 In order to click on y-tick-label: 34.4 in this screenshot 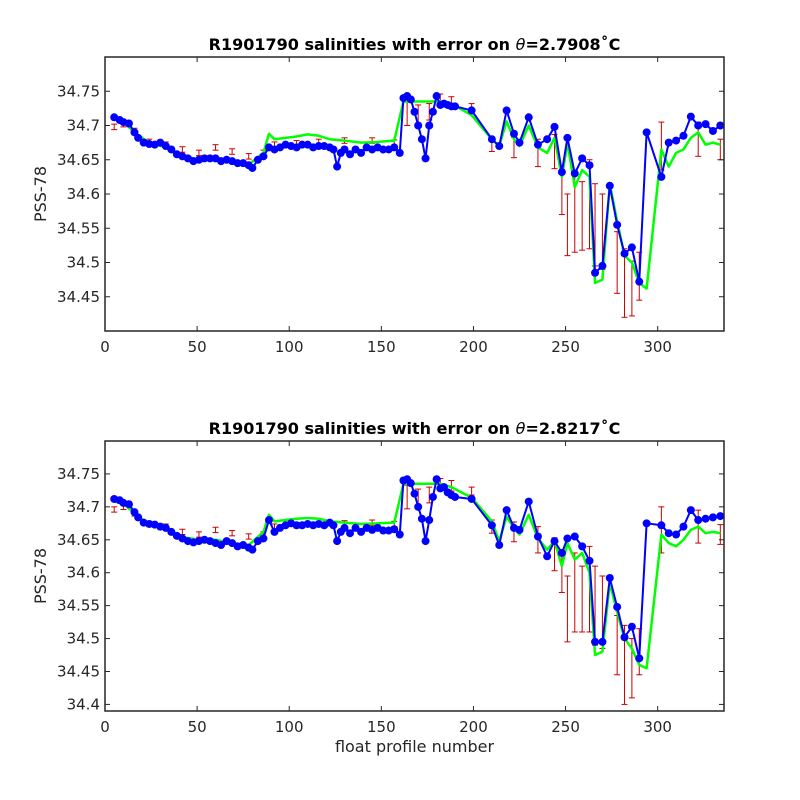, I will do `click(83, 704)`.